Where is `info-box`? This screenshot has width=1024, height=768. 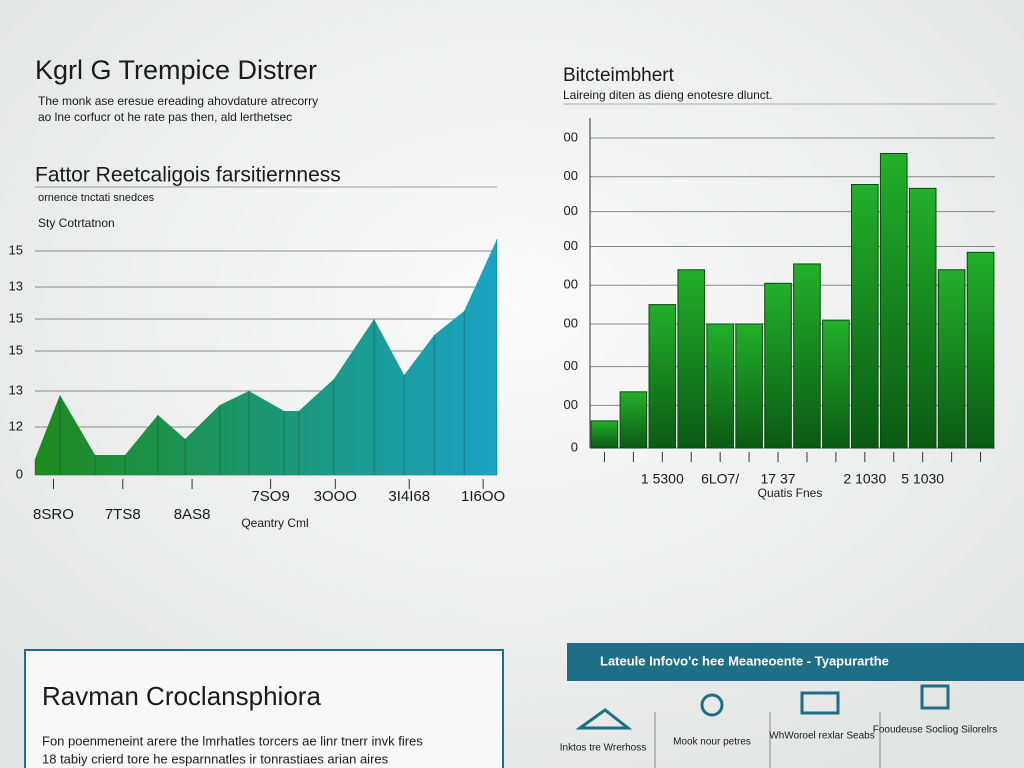
info-box is located at coordinates (264, 708).